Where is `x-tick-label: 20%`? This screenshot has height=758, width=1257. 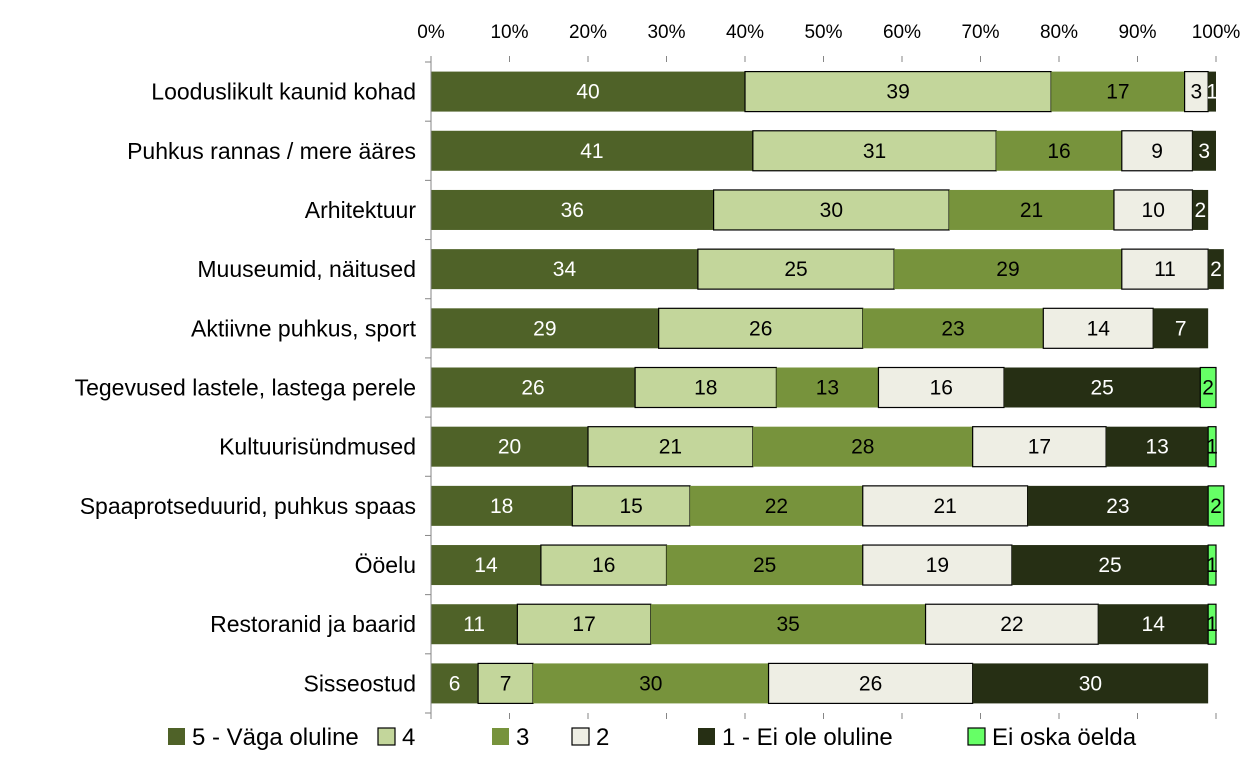
x-tick-label: 20% is located at coordinates (588, 32).